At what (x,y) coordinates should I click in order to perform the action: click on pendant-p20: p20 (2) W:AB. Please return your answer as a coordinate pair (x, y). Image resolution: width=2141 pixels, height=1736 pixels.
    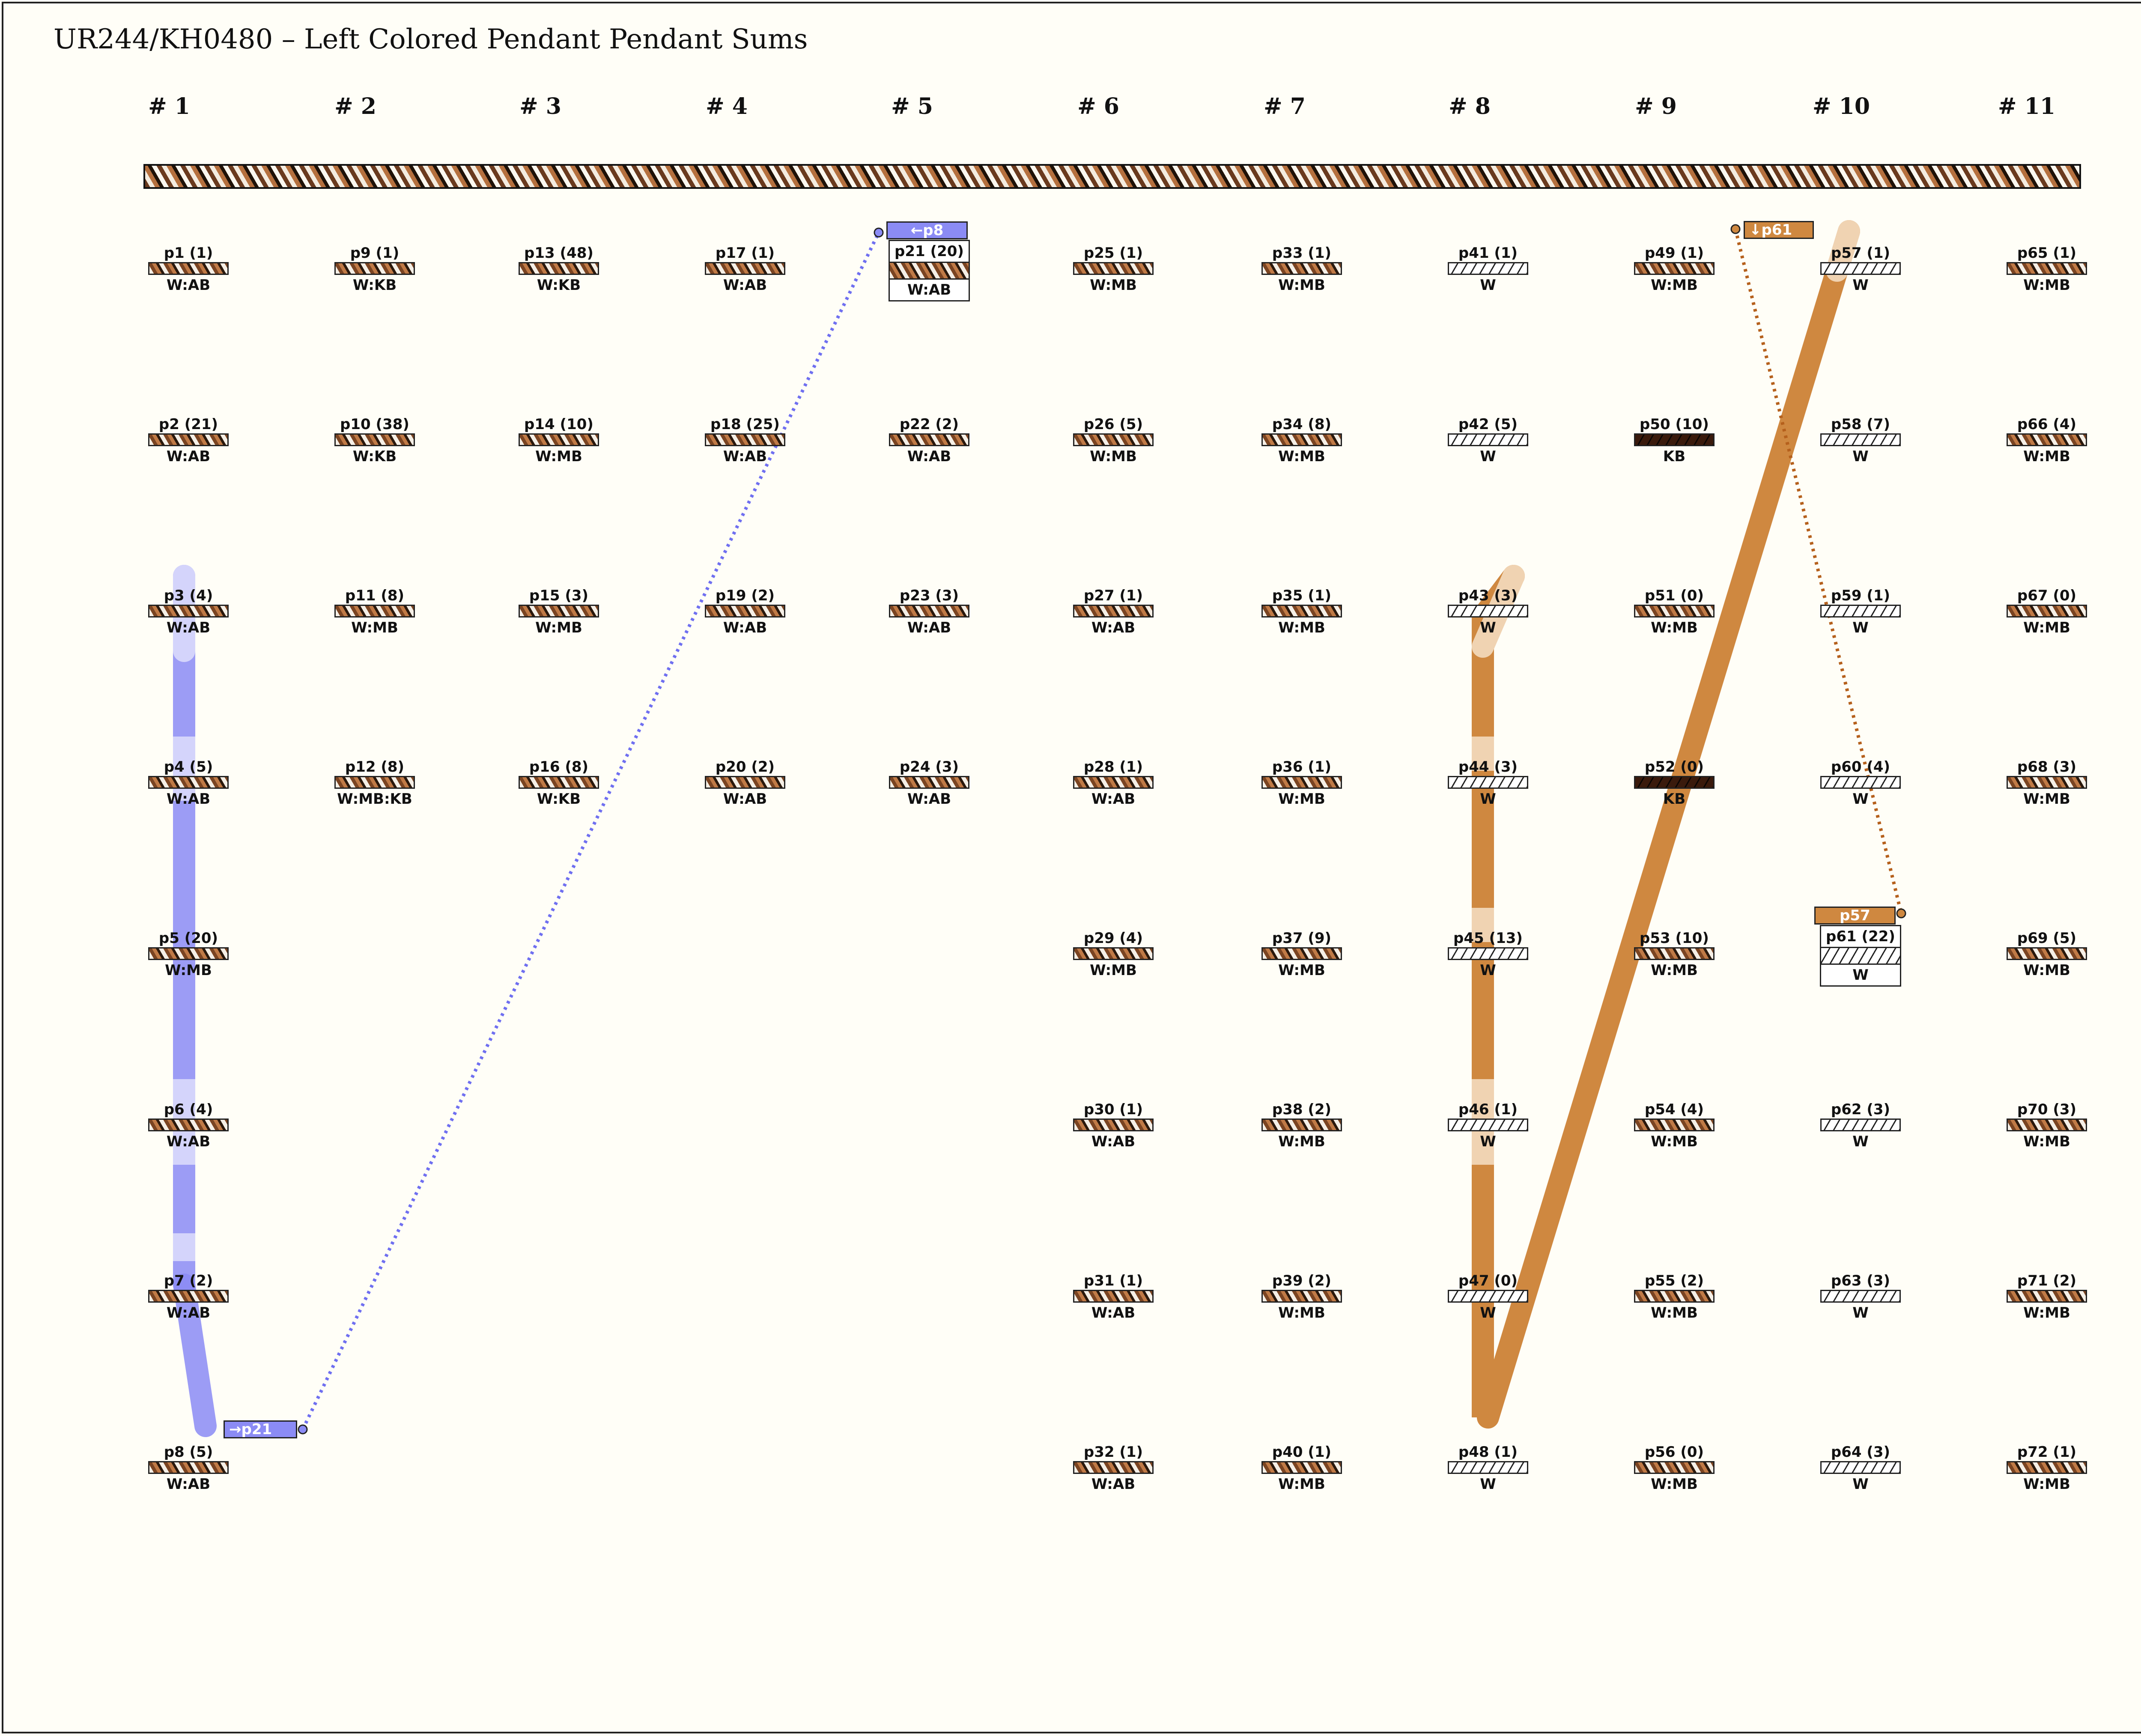
    Looking at the image, I should click on (745, 783).